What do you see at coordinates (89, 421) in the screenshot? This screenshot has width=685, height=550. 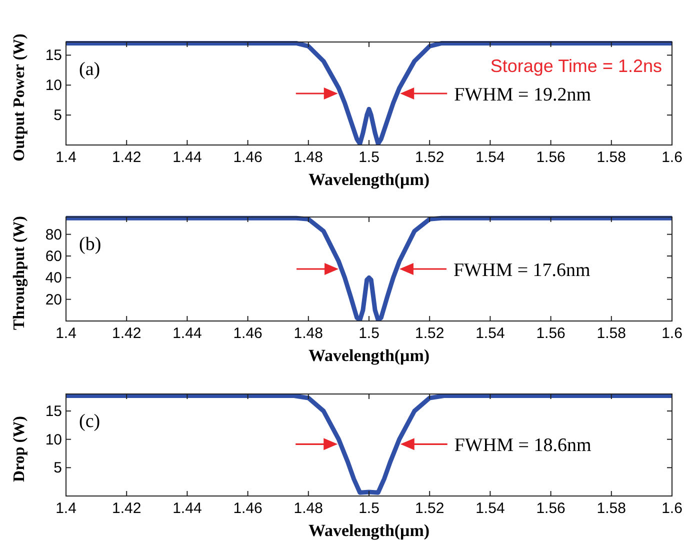 I see `annotation: (c)` at bounding box center [89, 421].